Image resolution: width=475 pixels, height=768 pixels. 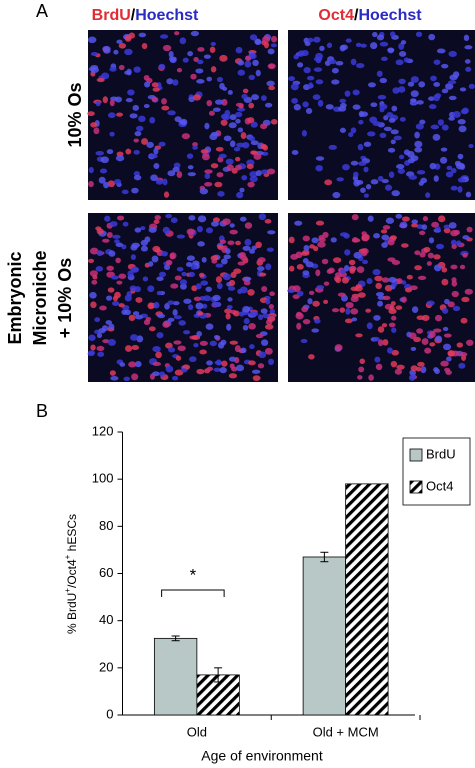 What do you see at coordinates (106, 525) in the screenshot?
I see `y-tick-label: 80` at bounding box center [106, 525].